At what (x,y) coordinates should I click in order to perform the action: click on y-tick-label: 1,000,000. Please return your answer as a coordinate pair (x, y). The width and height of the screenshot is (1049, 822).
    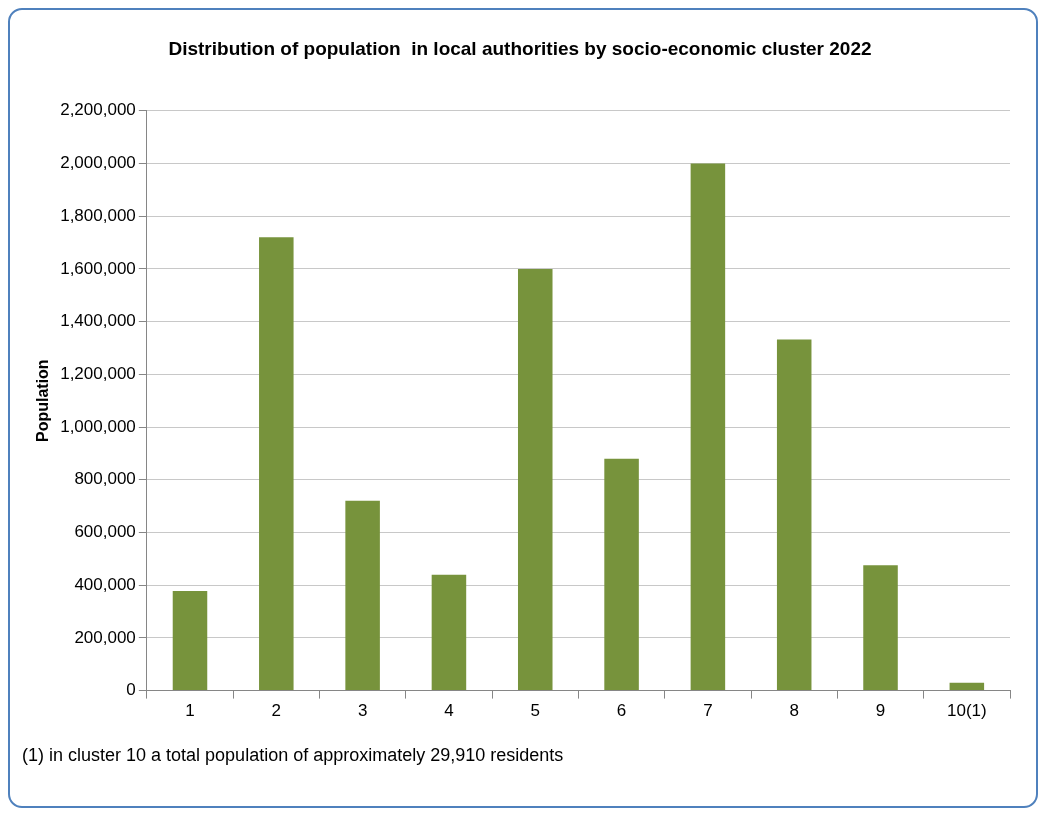
    Looking at the image, I should click on (98, 426).